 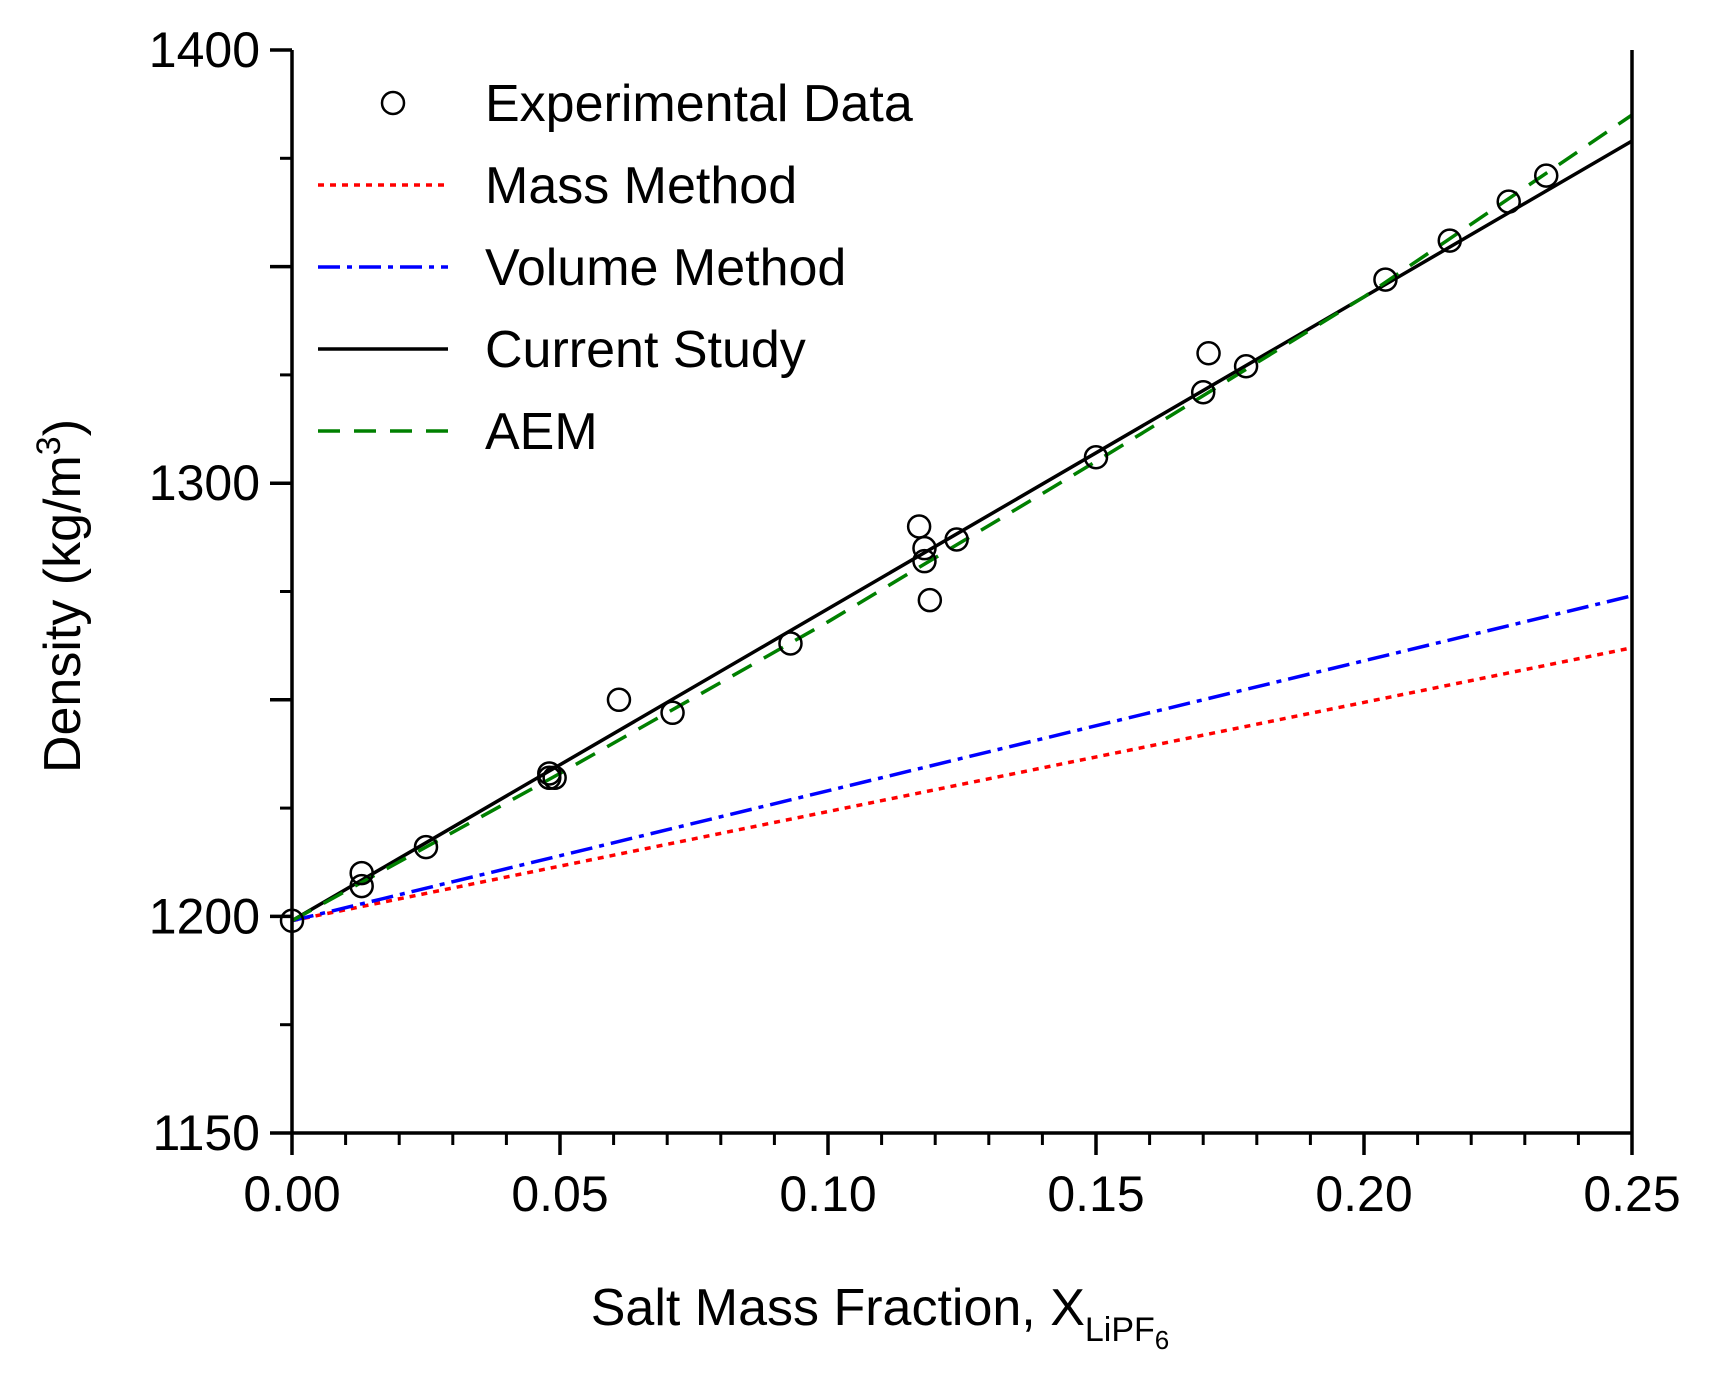 What do you see at coordinates (204, 916) in the screenshot?
I see `y-tick-label: 1200` at bounding box center [204, 916].